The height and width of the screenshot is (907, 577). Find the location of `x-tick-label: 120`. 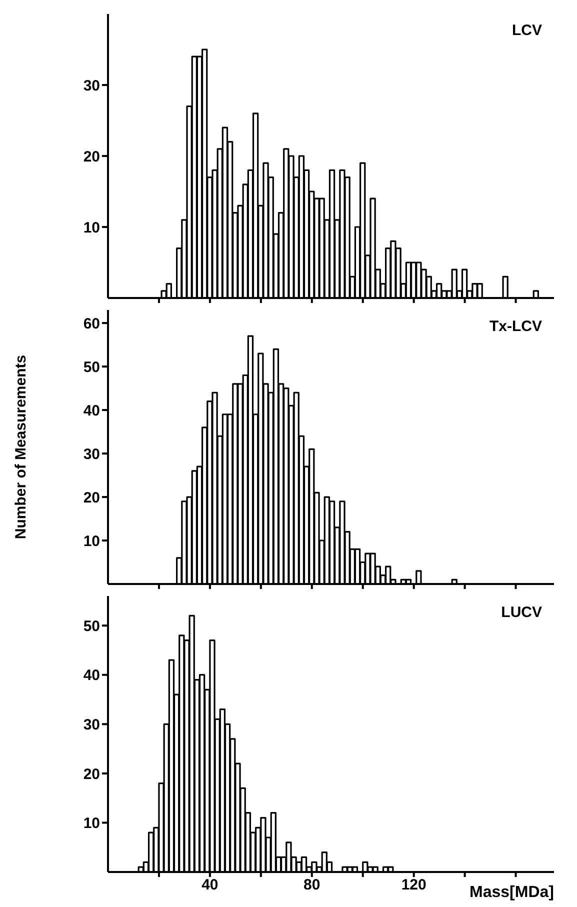

x-tick-label: 120 is located at coordinates (413, 885).